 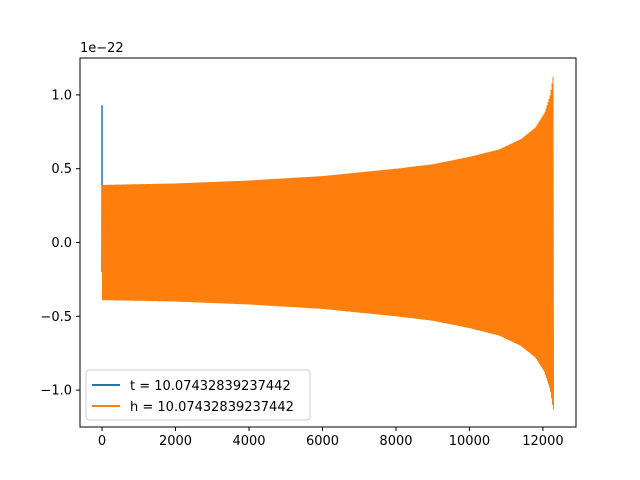 What do you see at coordinates (542, 441) in the screenshot?
I see `x-tick-label: 12000` at bounding box center [542, 441].